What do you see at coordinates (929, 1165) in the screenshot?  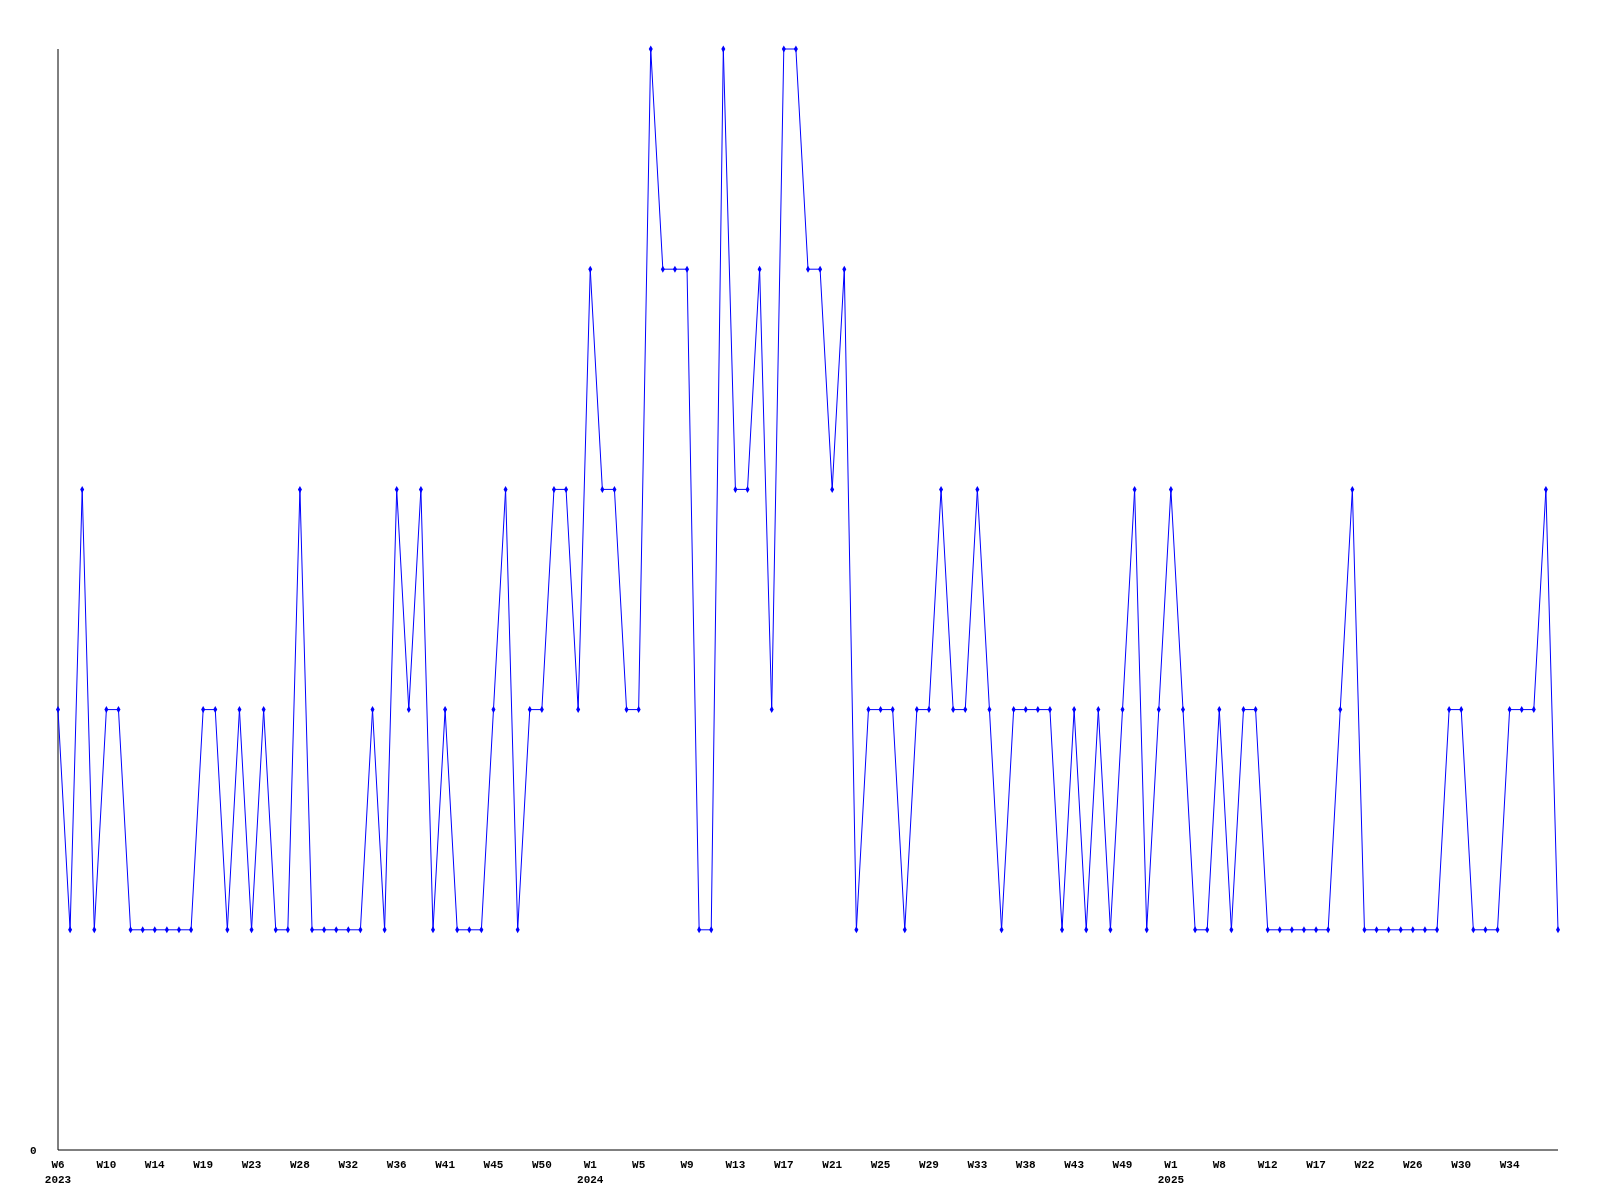 I see `x-tick-label: W29` at bounding box center [929, 1165].